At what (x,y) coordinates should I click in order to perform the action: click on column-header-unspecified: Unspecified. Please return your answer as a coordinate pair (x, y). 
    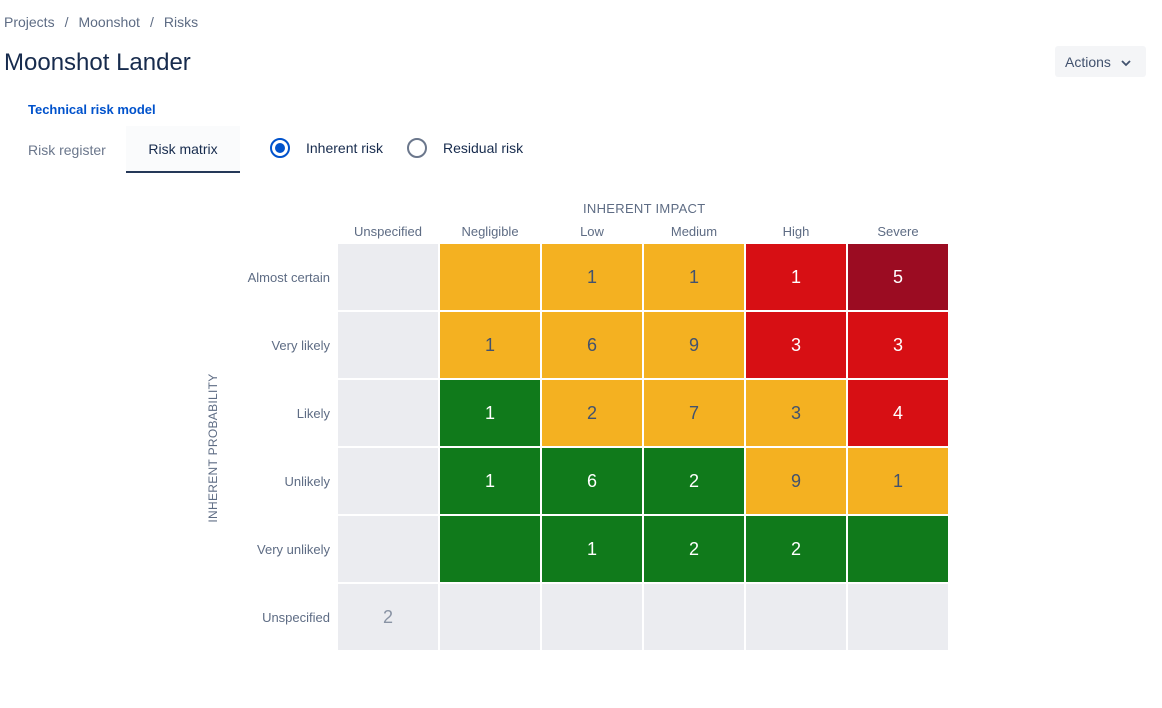
    Looking at the image, I should click on (388, 231).